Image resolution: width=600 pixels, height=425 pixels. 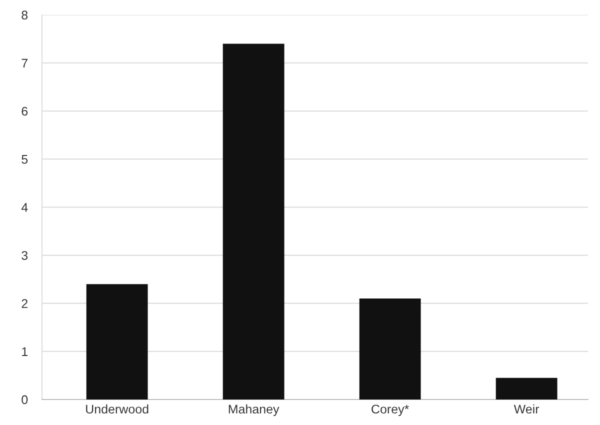 What do you see at coordinates (25, 111) in the screenshot?
I see `y-tick-label: 6` at bounding box center [25, 111].